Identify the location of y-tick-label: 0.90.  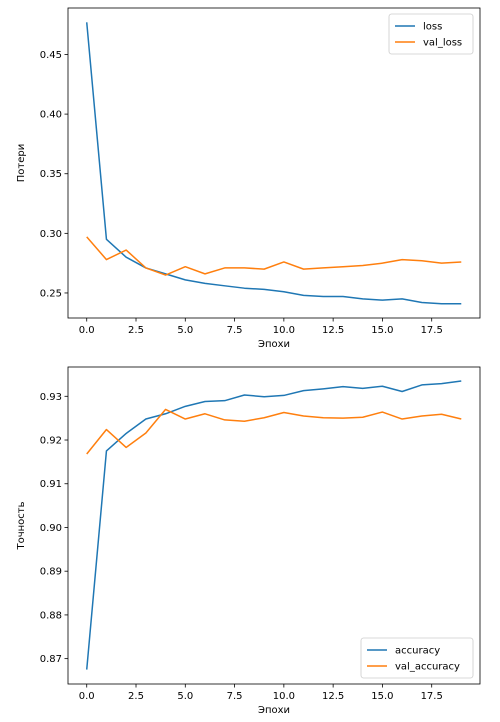
(51, 528).